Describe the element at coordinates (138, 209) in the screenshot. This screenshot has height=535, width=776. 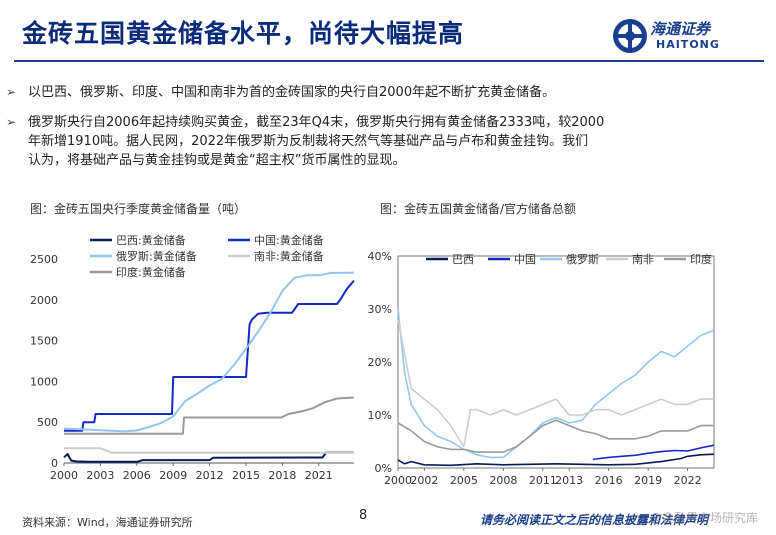
I see `chart-1-caption: 图：金砖五国央行季度黄金储备量（吨）` at that location.